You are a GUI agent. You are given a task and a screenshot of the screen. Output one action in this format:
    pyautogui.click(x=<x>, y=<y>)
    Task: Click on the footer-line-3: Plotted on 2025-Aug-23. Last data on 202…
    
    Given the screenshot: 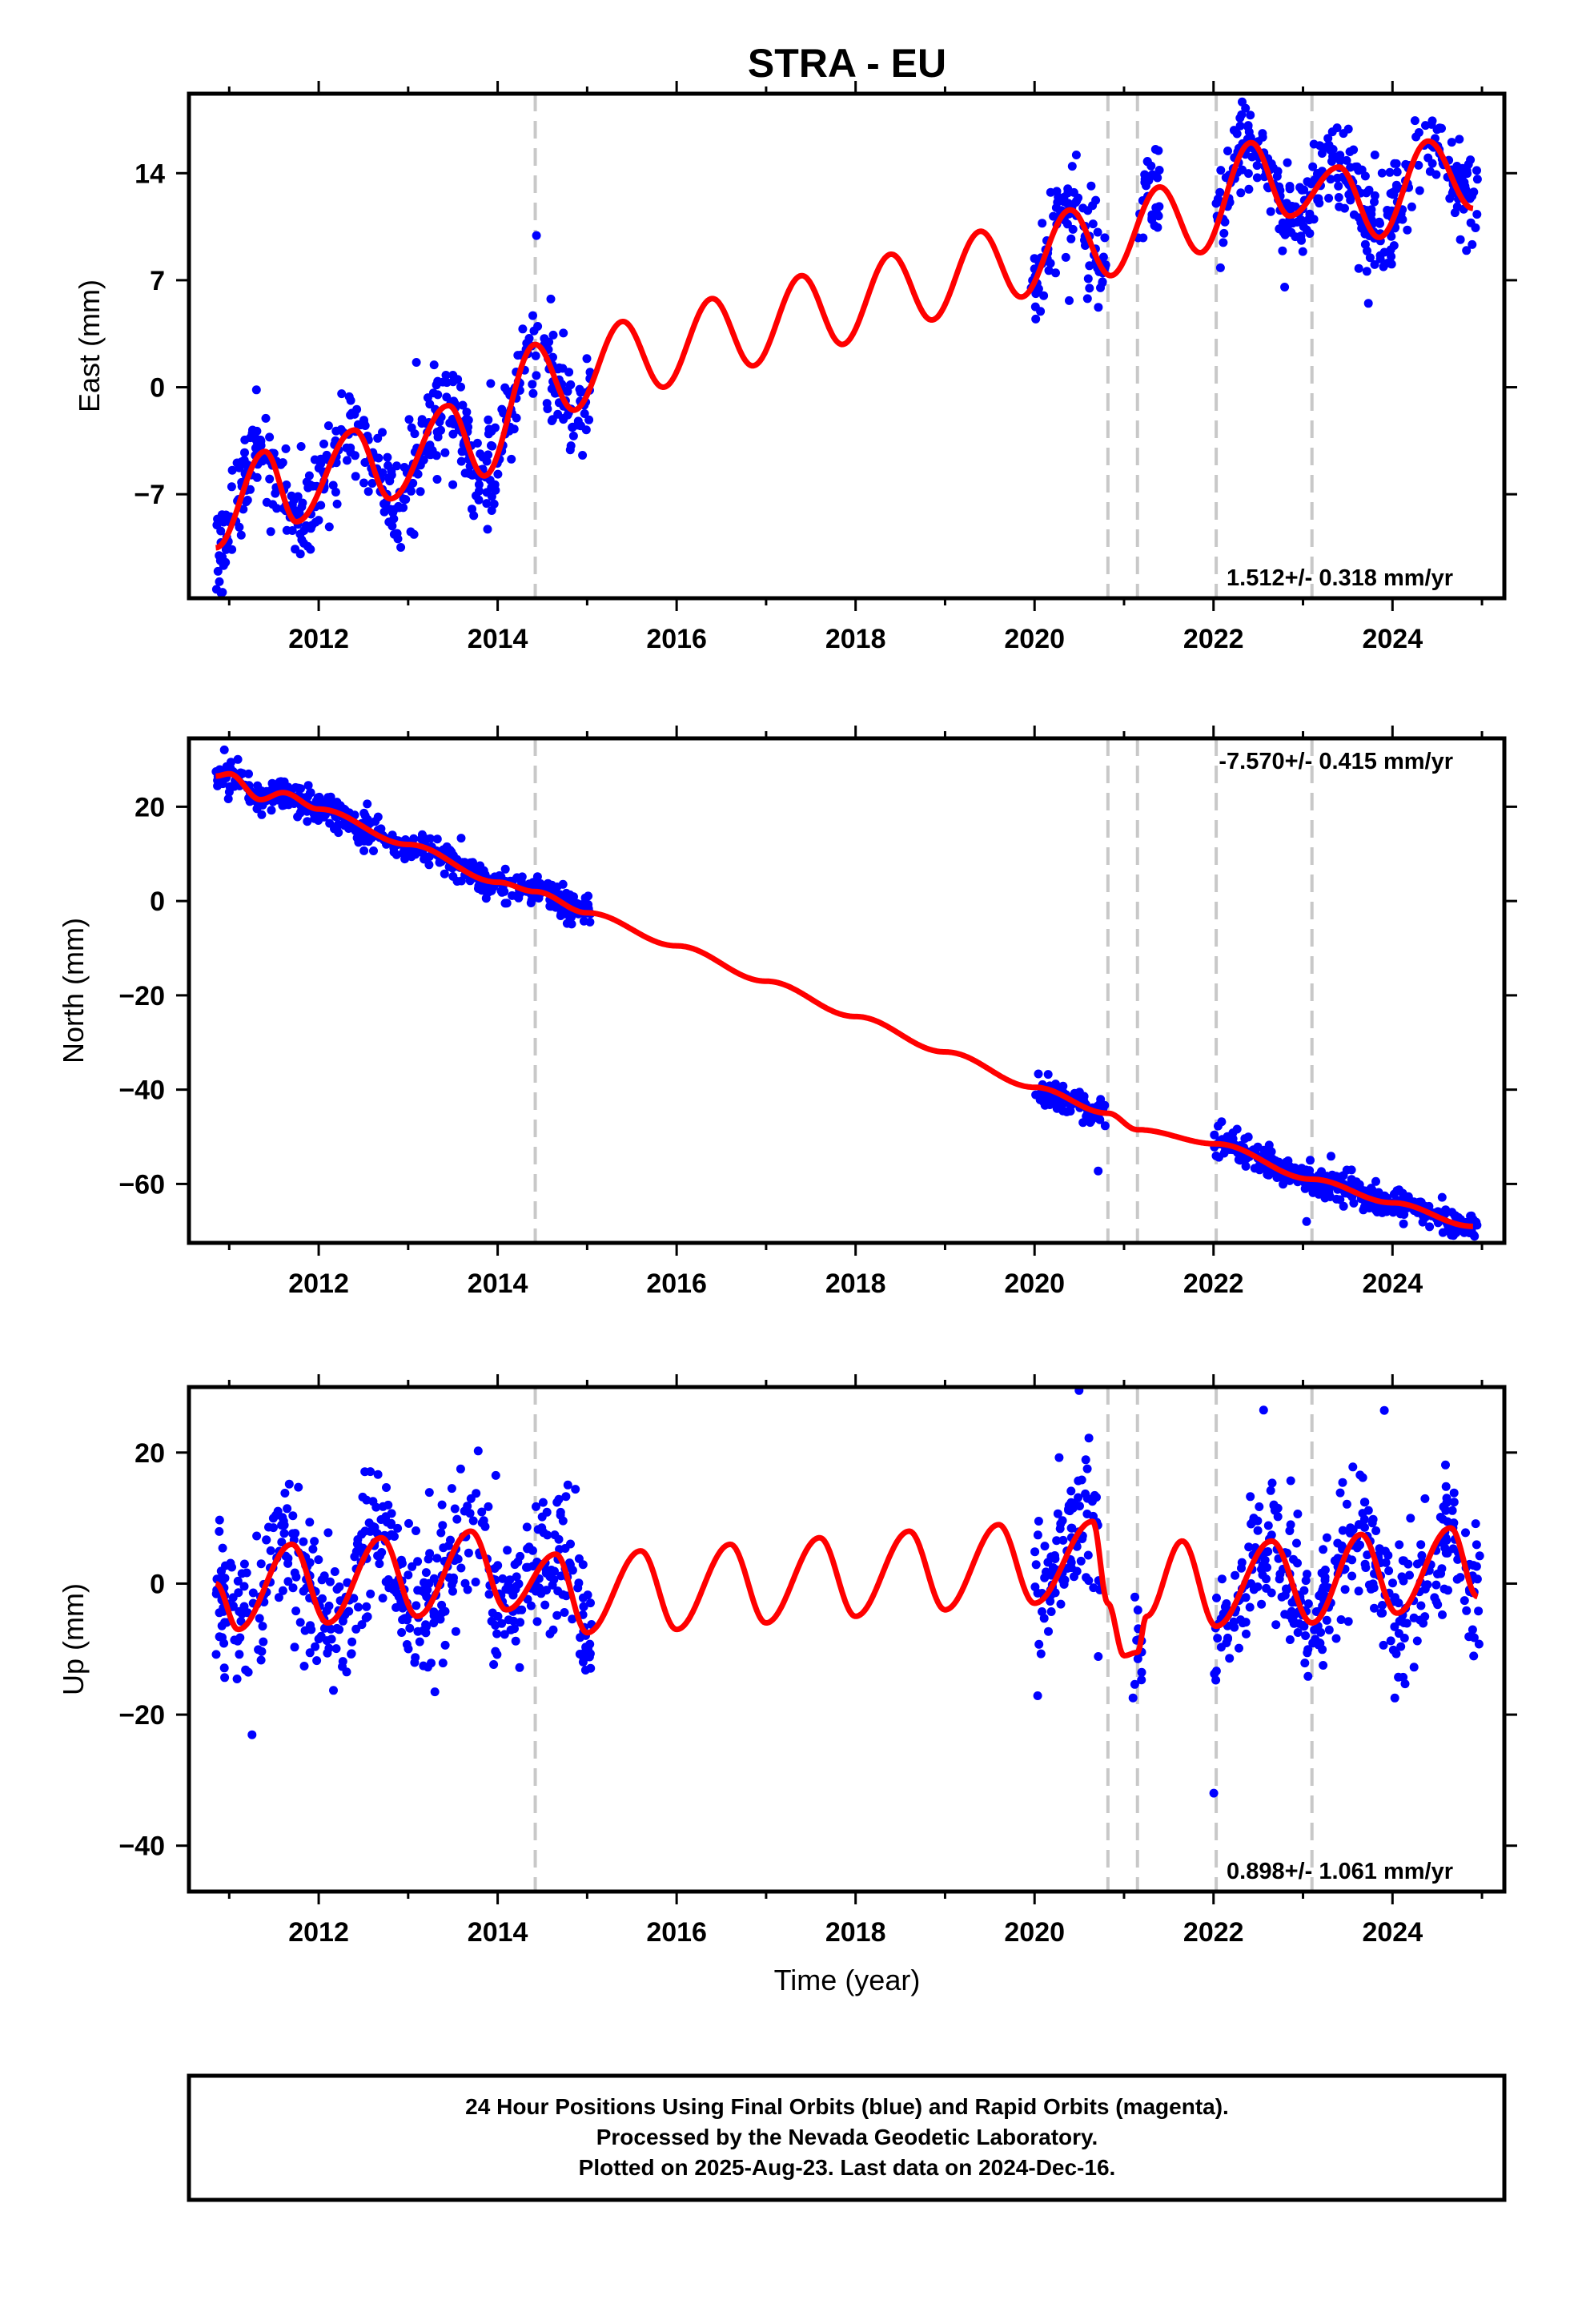 What is the action you would take?
    pyautogui.click(x=847, y=2167)
    